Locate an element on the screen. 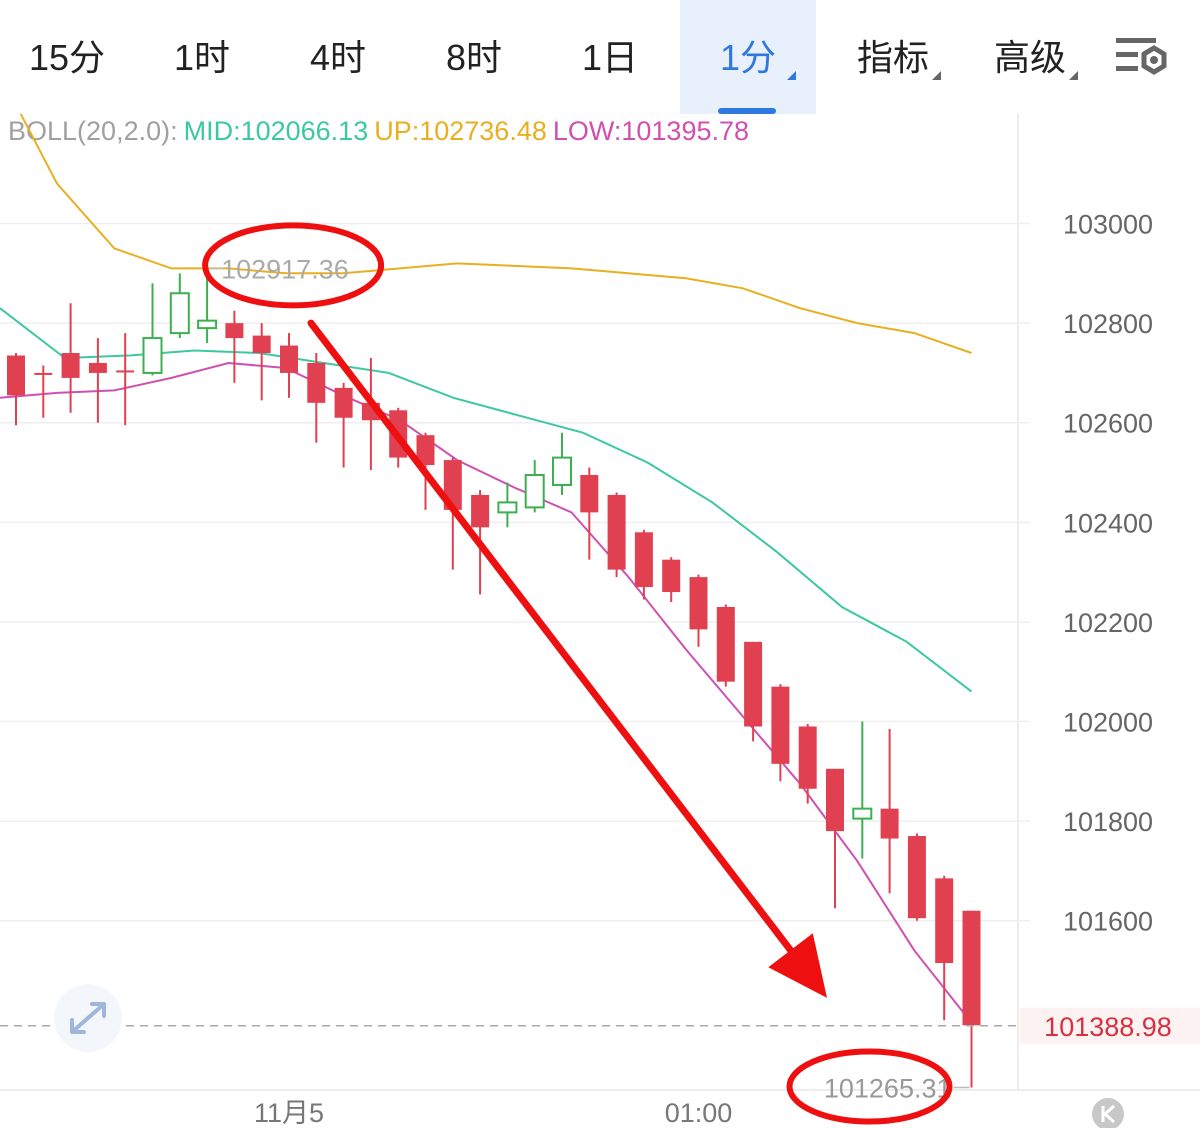 The width and height of the screenshot is (1200, 1128). tab-8h: 8时 is located at coordinates (474, 57).